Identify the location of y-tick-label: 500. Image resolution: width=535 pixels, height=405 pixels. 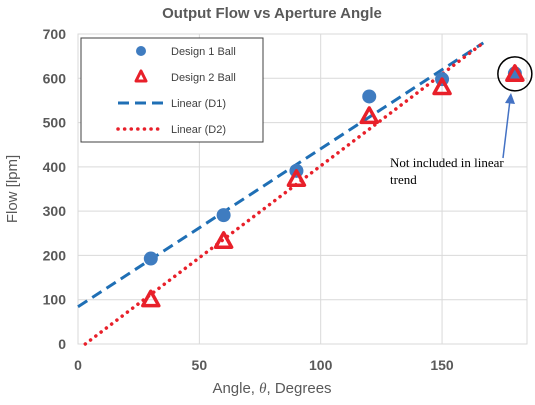
(55, 123).